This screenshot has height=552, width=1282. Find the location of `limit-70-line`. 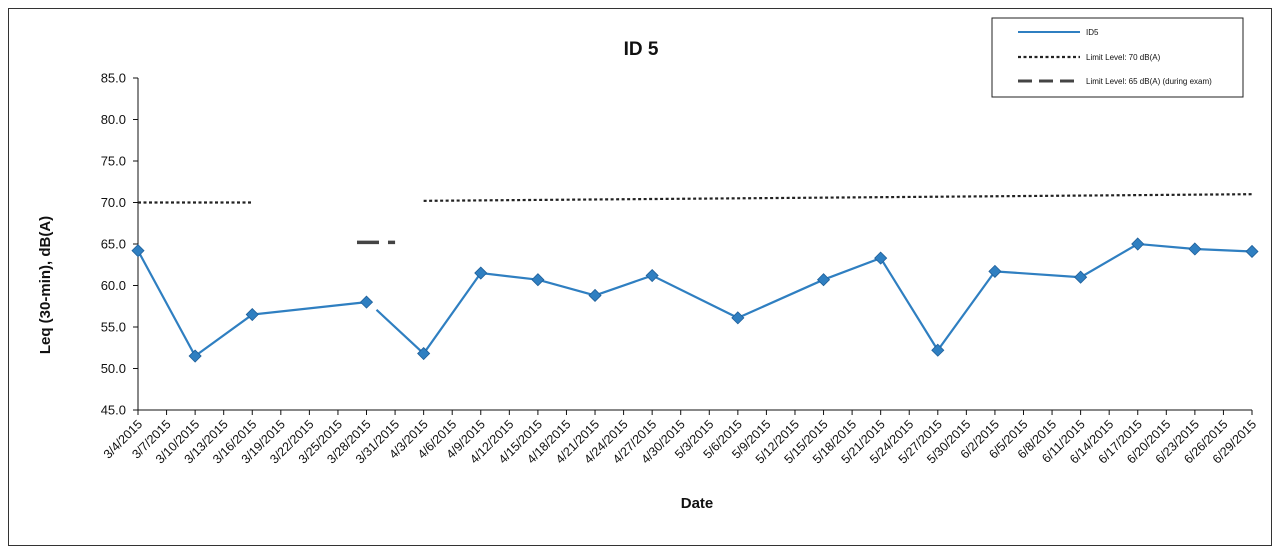

limit-70-line is located at coordinates (838, 197).